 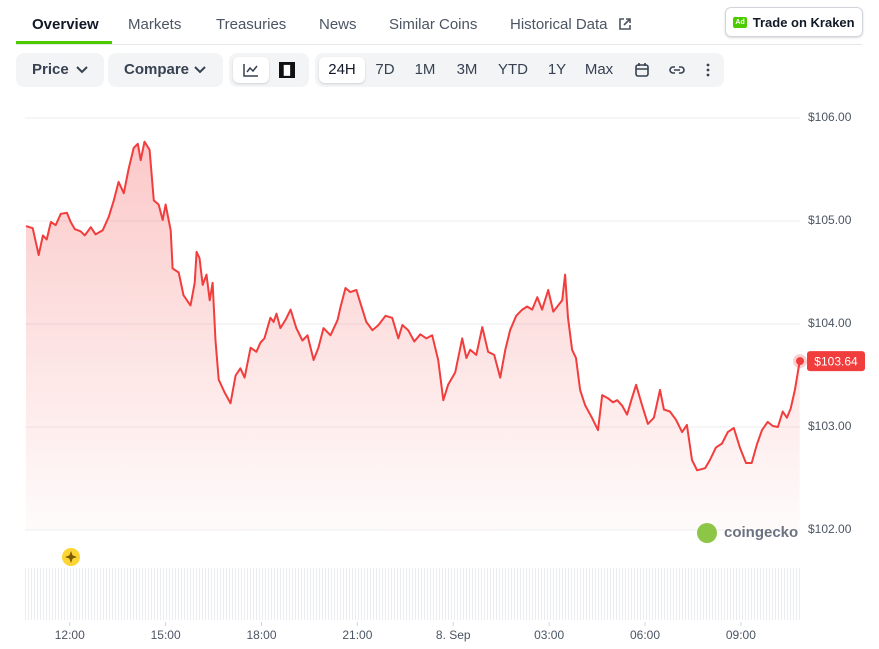 What do you see at coordinates (559, 24) in the screenshot?
I see `tab: Historical Data` at bounding box center [559, 24].